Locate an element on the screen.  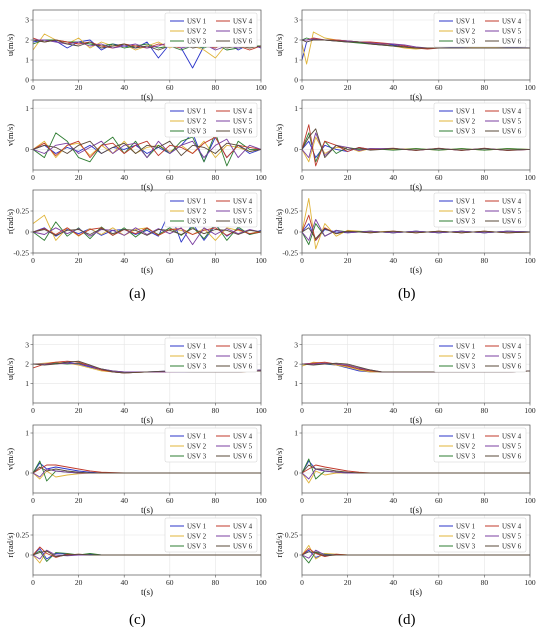
series-line-usv2 is located at coordinates (147, 149).